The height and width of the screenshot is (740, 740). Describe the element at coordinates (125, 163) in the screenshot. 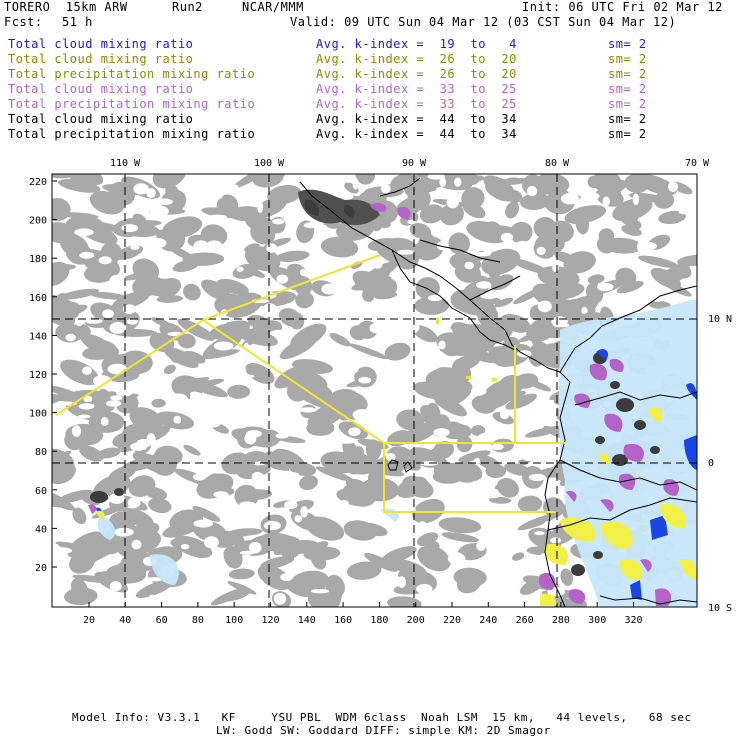

I see `lon-label: 110 W` at that location.